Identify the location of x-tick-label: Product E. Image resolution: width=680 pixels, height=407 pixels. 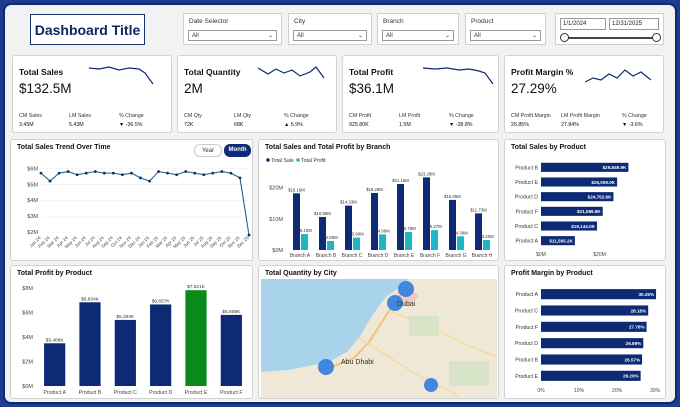
(196, 393).